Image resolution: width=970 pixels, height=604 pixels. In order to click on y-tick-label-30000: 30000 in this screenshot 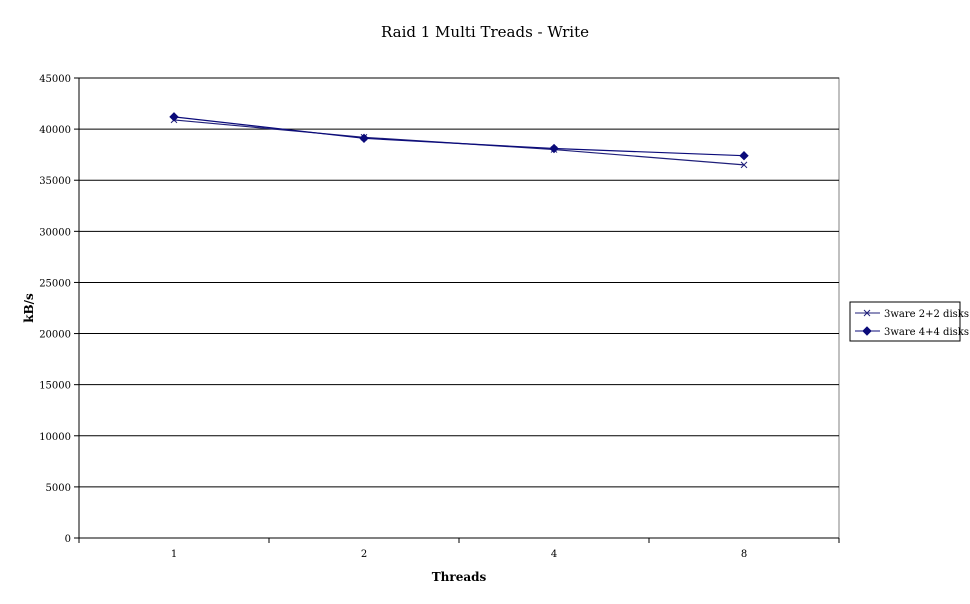, I will do `click(55, 232)`.